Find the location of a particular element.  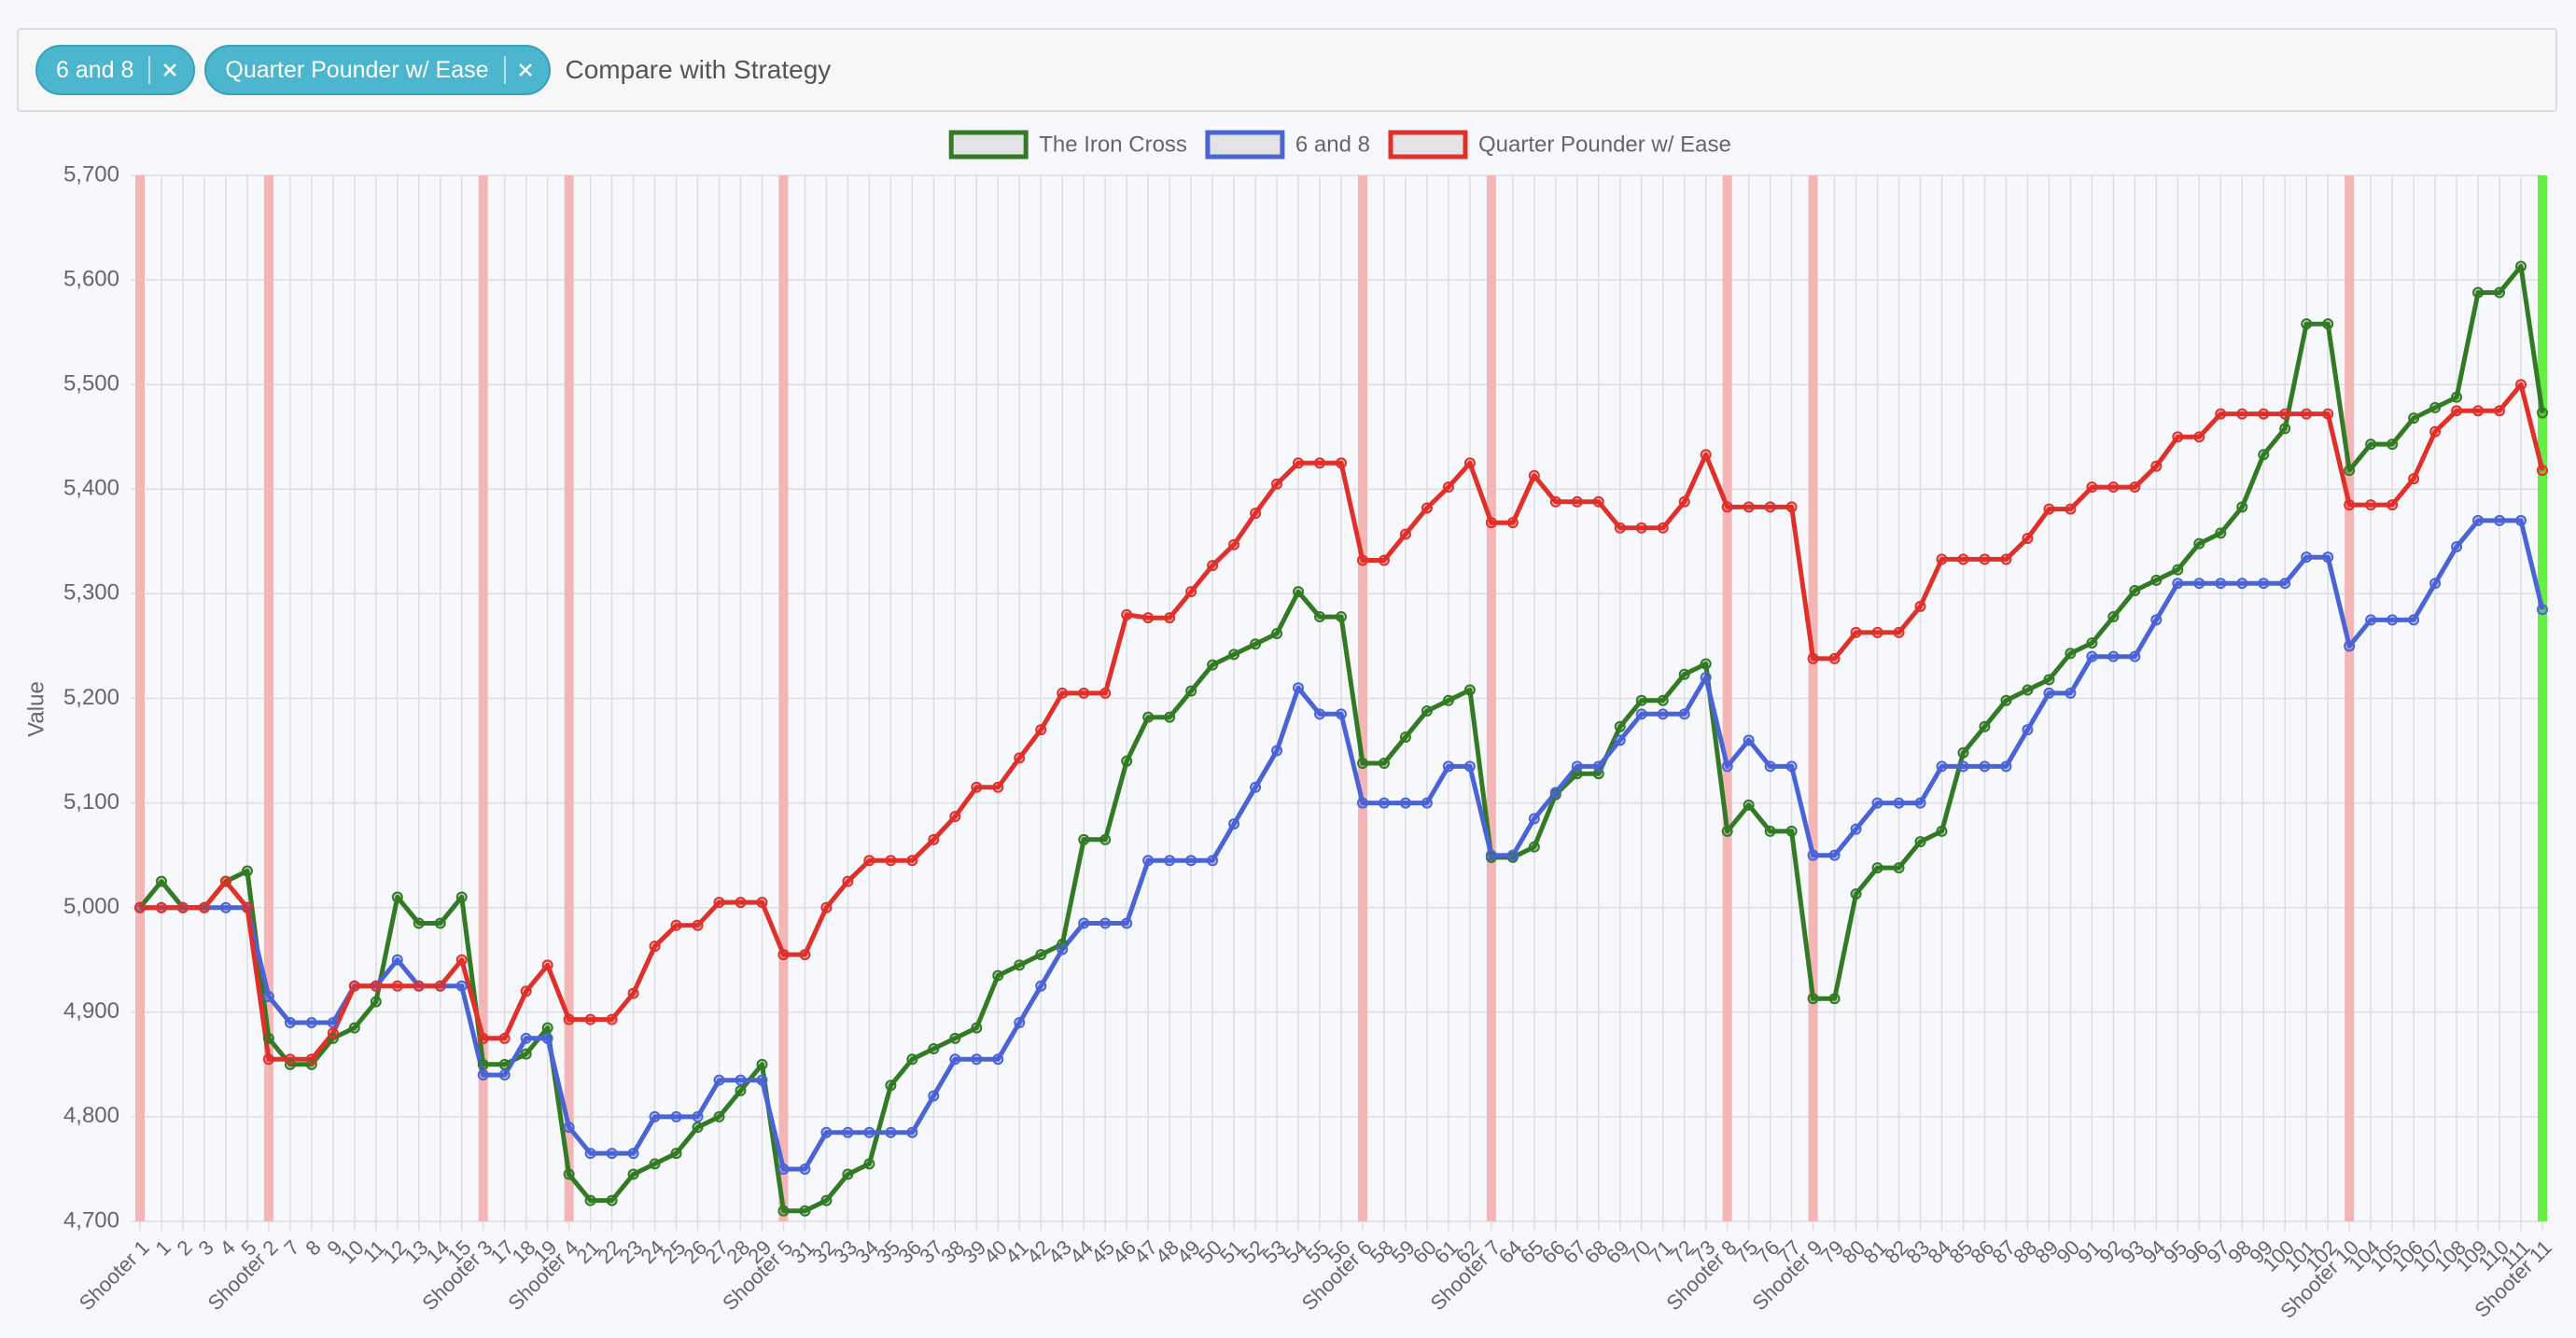

chip: 6 and 8 is located at coordinates (115, 70).